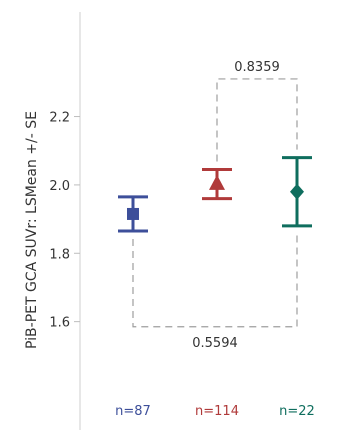  I want to click on sample-size-label: n=114, so click(217, 411).